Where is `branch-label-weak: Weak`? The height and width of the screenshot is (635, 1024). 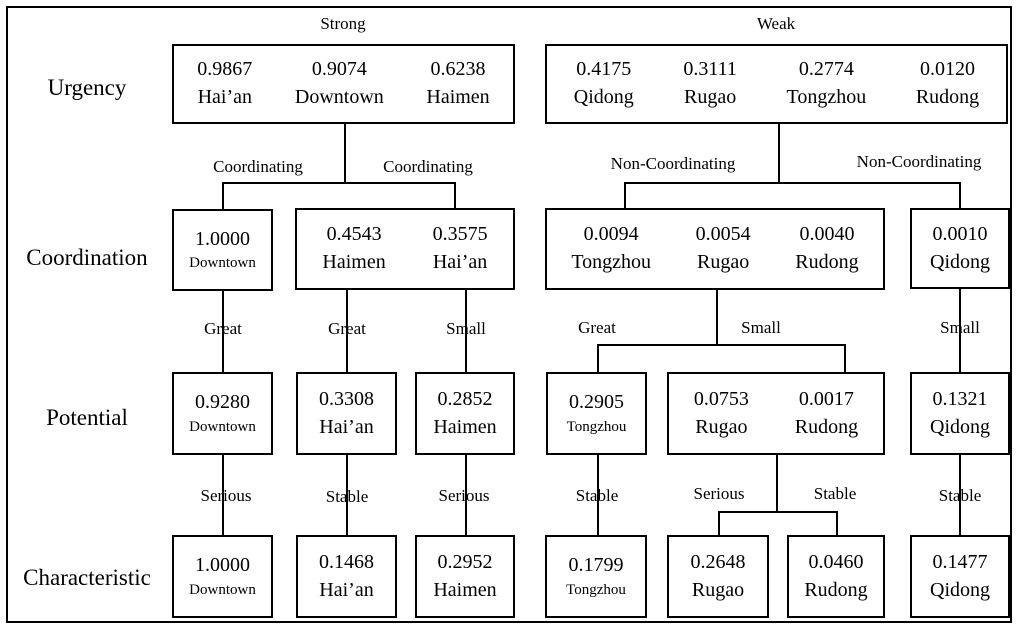 branch-label-weak: Weak is located at coordinates (776, 23).